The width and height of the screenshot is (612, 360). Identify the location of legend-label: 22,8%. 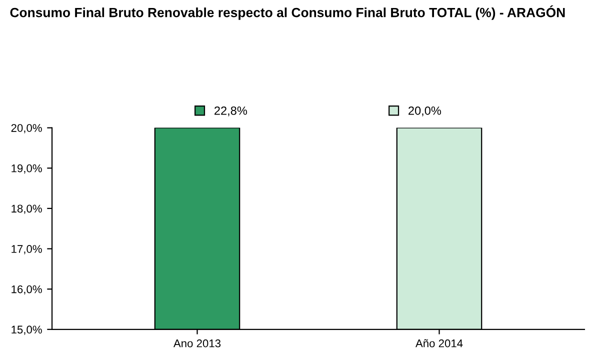
(230, 111).